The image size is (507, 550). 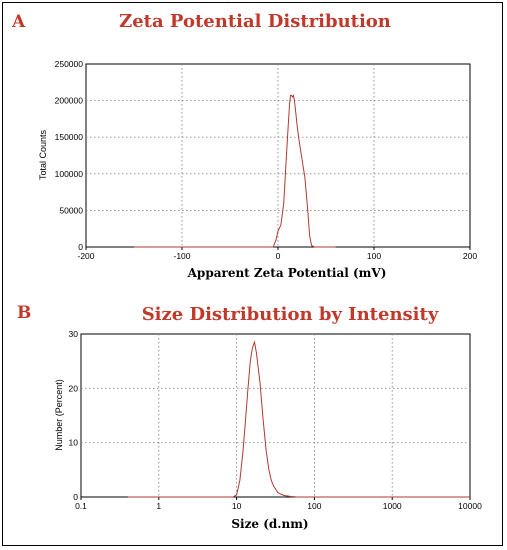 I want to click on zeta-x-tick-label: 100, so click(x=374, y=256).